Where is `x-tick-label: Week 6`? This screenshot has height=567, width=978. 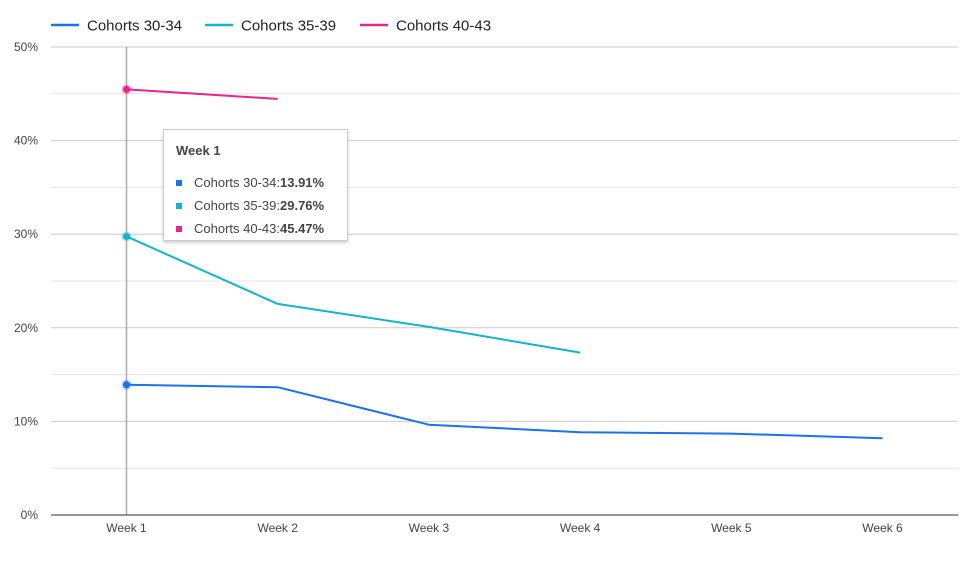
x-tick-label: Week 6 is located at coordinates (882, 528).